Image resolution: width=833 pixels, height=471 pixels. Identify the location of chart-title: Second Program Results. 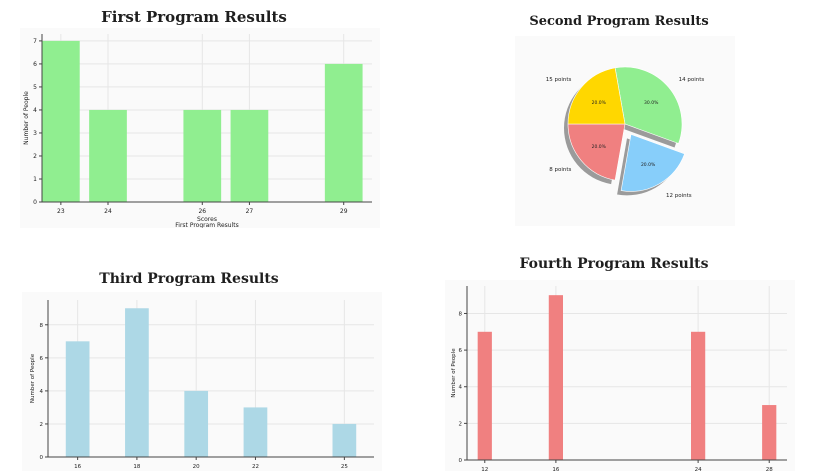
(619, 21).